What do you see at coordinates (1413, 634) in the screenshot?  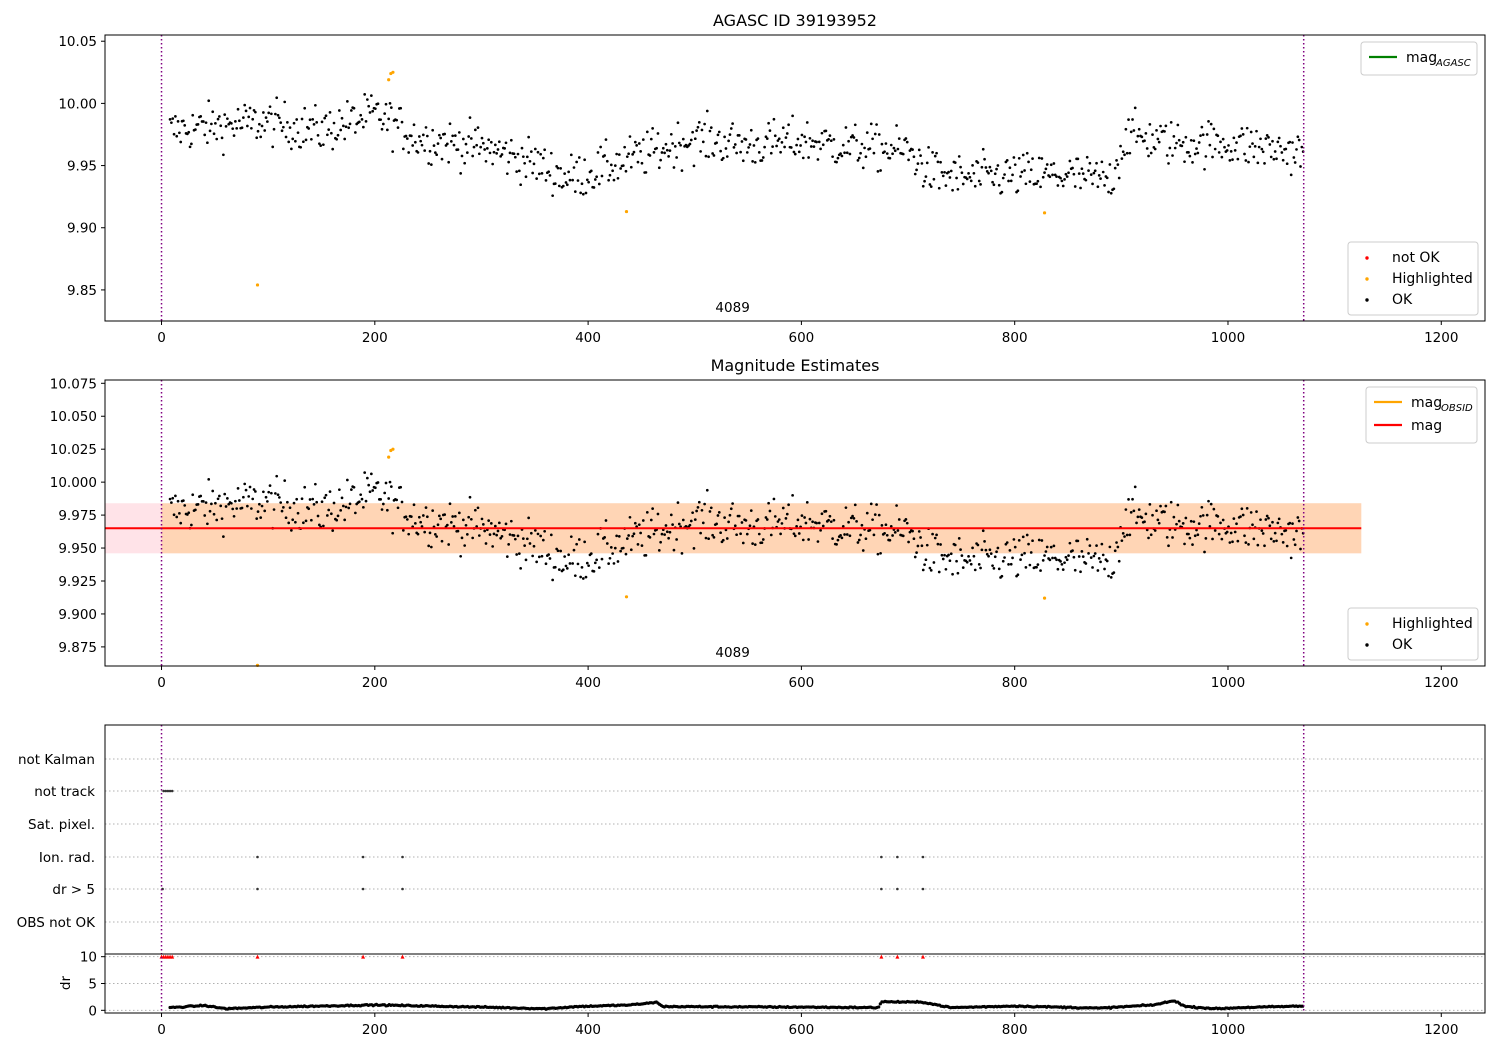 I see `legend-box` at bounding box center [1413, 634].